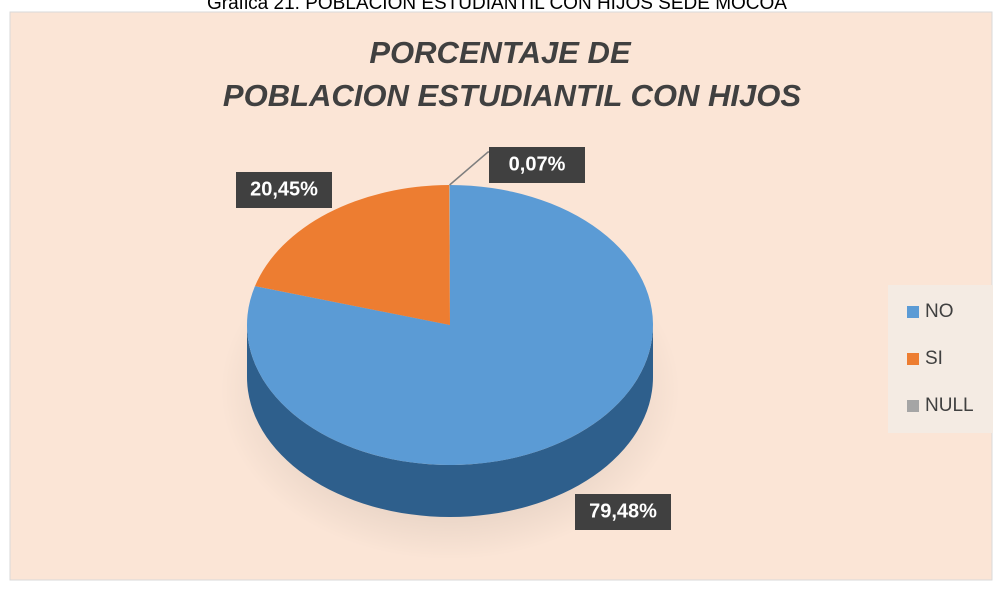 Image resolution: width=995 pixels, height=596 pixels. I want to click on data-label: 0,07%, so click(537, 164).